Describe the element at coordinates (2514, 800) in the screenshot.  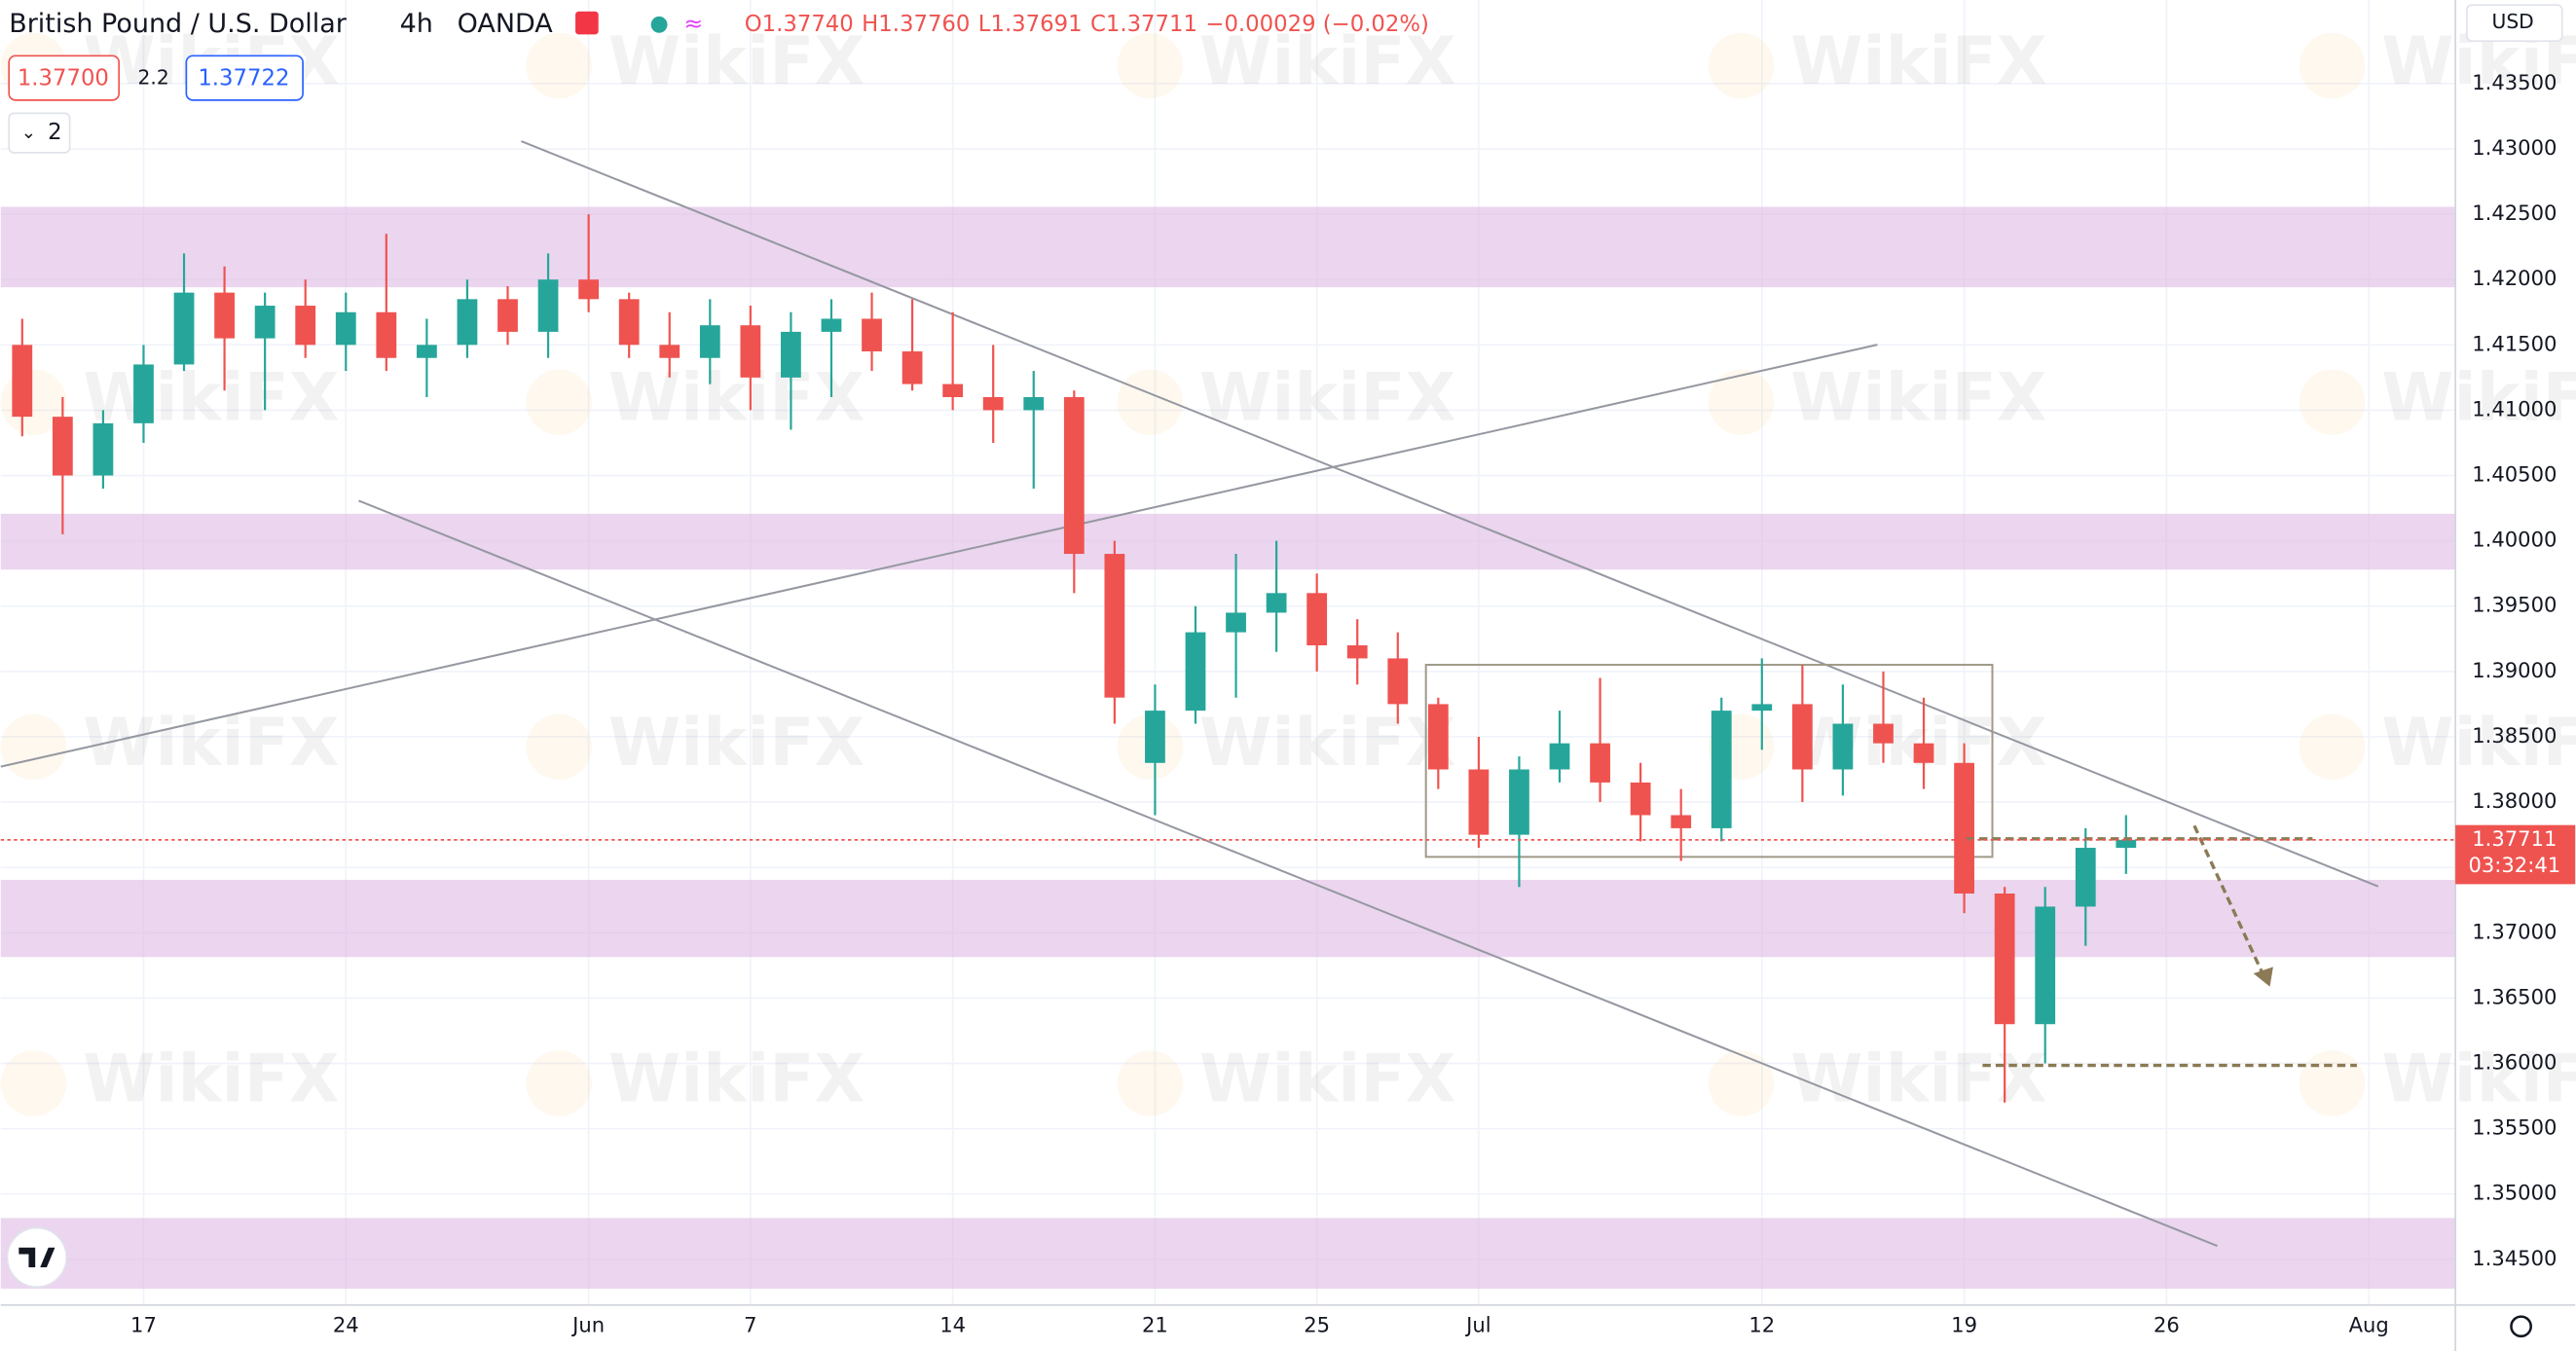
I see `y-tick-label: 1.38000` at that location.